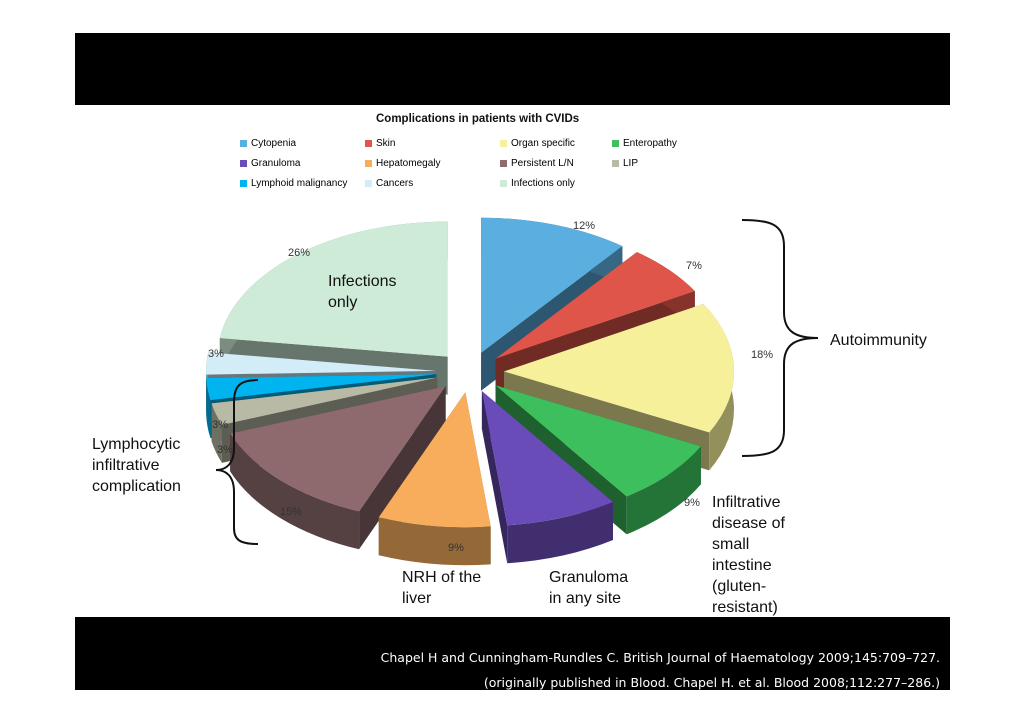 Image resolution: width=1024 pixels, height=724 pixels. What do you see at coordinates (276, 163) in the screenshot?
I see `legend-label: Granuloma` at bounding box center [276, 163].